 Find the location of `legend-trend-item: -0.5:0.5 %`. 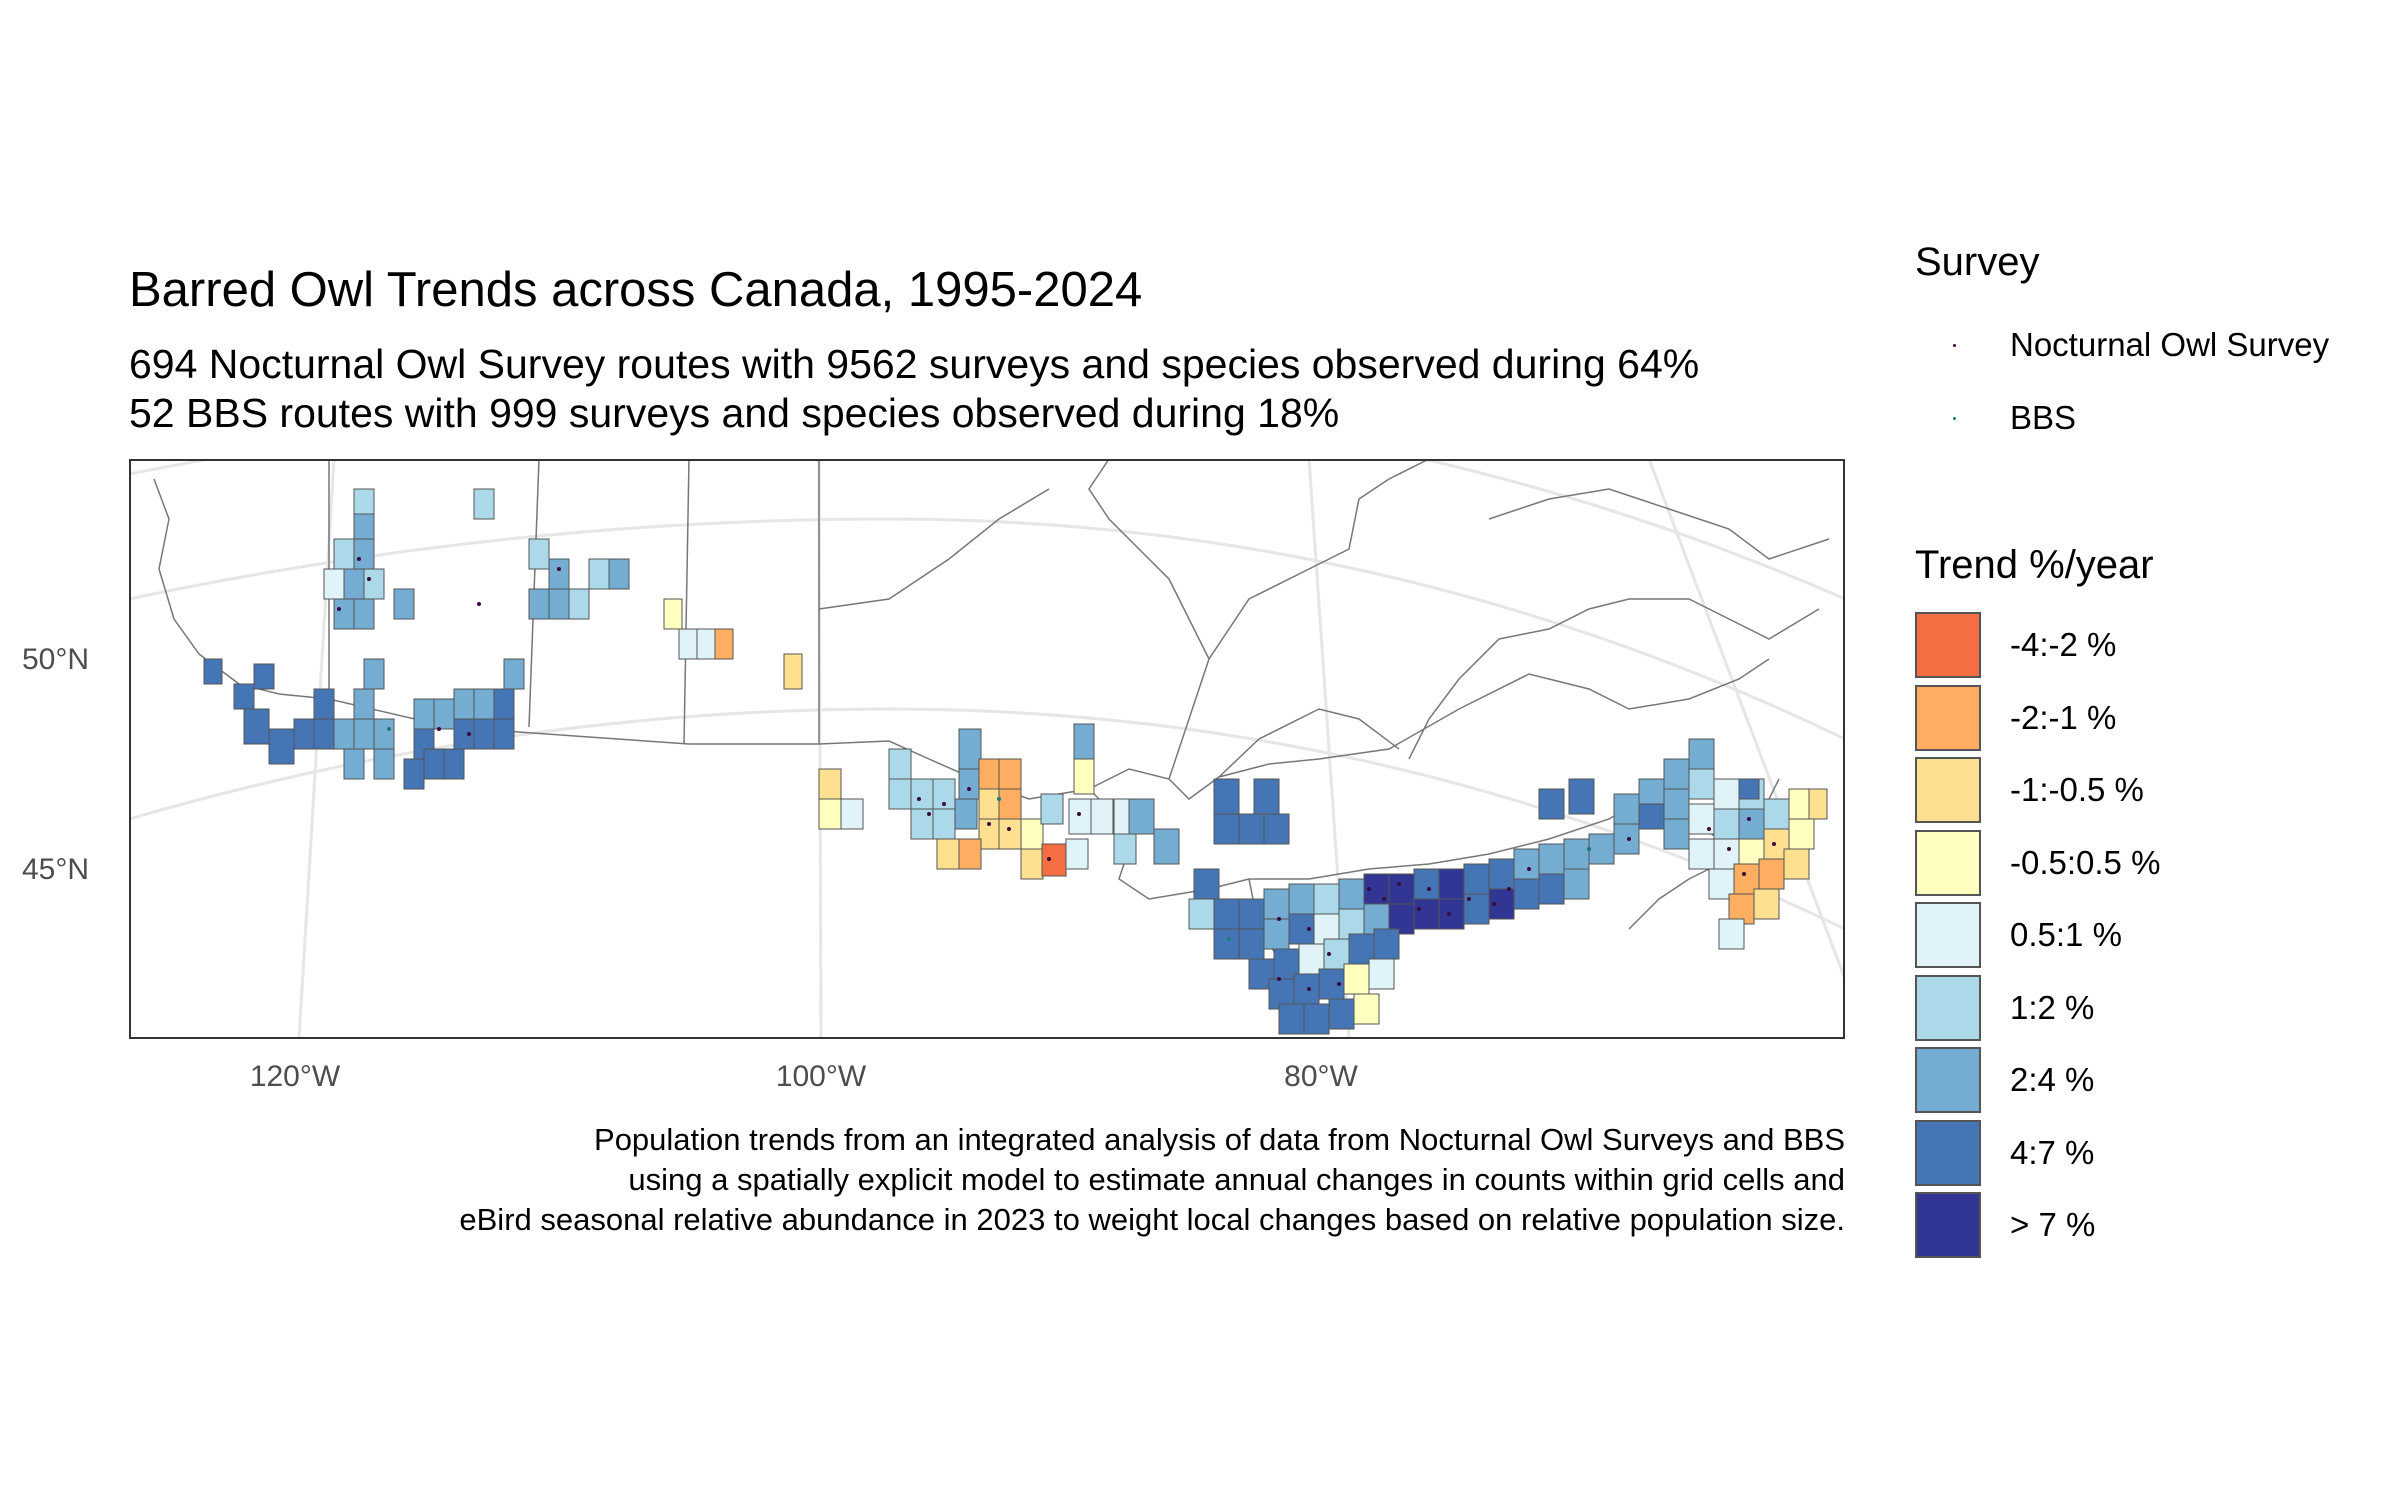

legend-trend-item: -0.5:0.5 % is located at coordinates (2115, 865).